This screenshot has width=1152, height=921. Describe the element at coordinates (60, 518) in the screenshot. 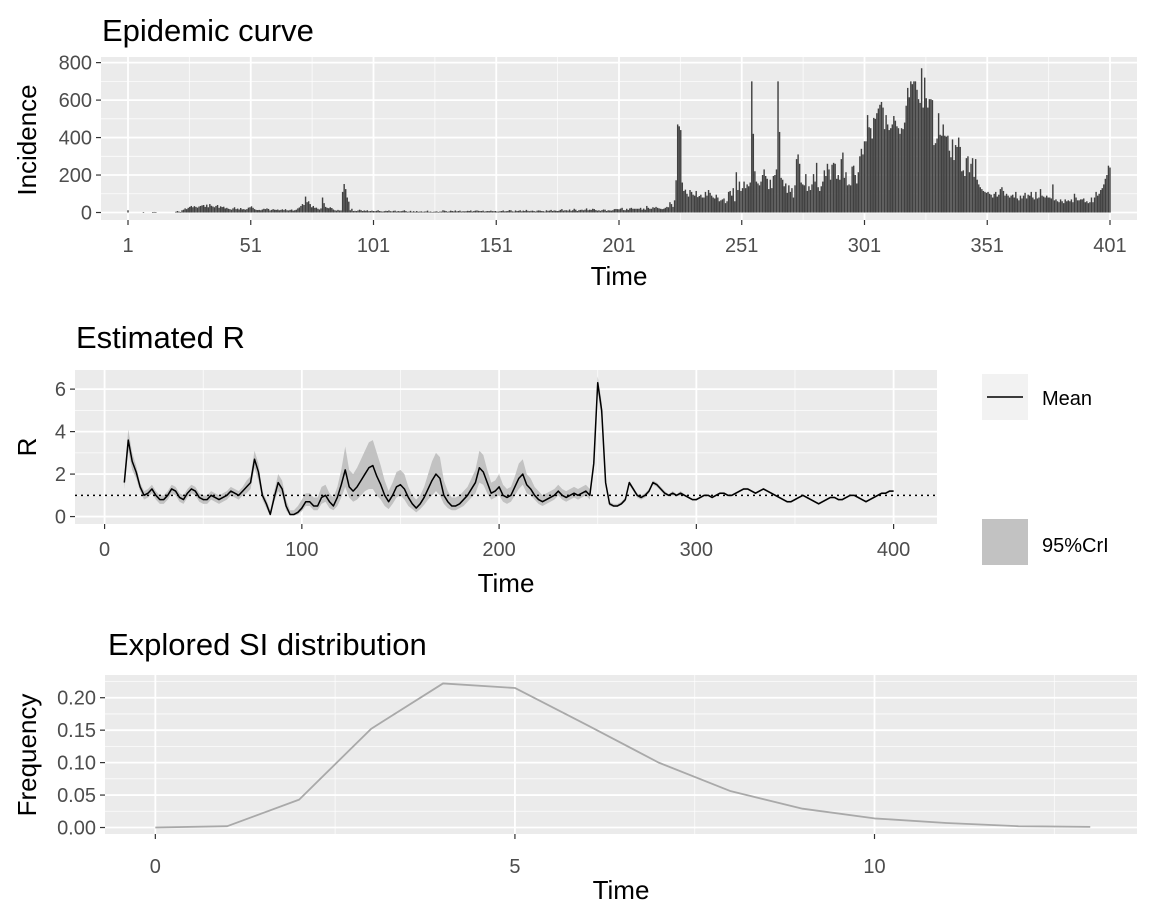

I see `y-tick-label: 0` at that location.